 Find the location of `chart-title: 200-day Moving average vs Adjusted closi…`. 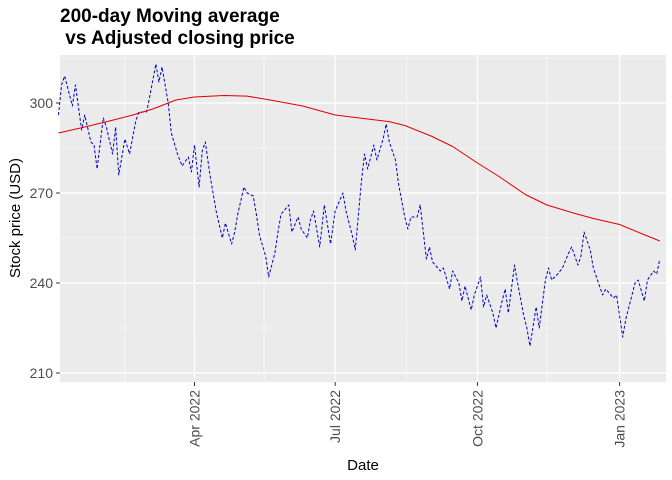

chart-title: 200-day Moving average vs Adjusted closi… is located at coordinates (177, 27).